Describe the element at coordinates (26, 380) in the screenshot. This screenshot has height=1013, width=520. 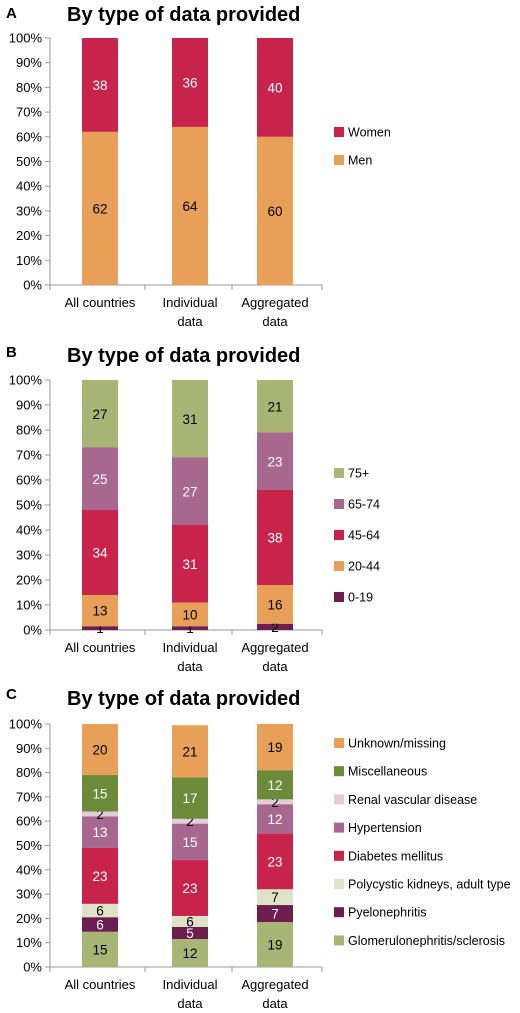
I see `y-tick-label: 100%` at that location.